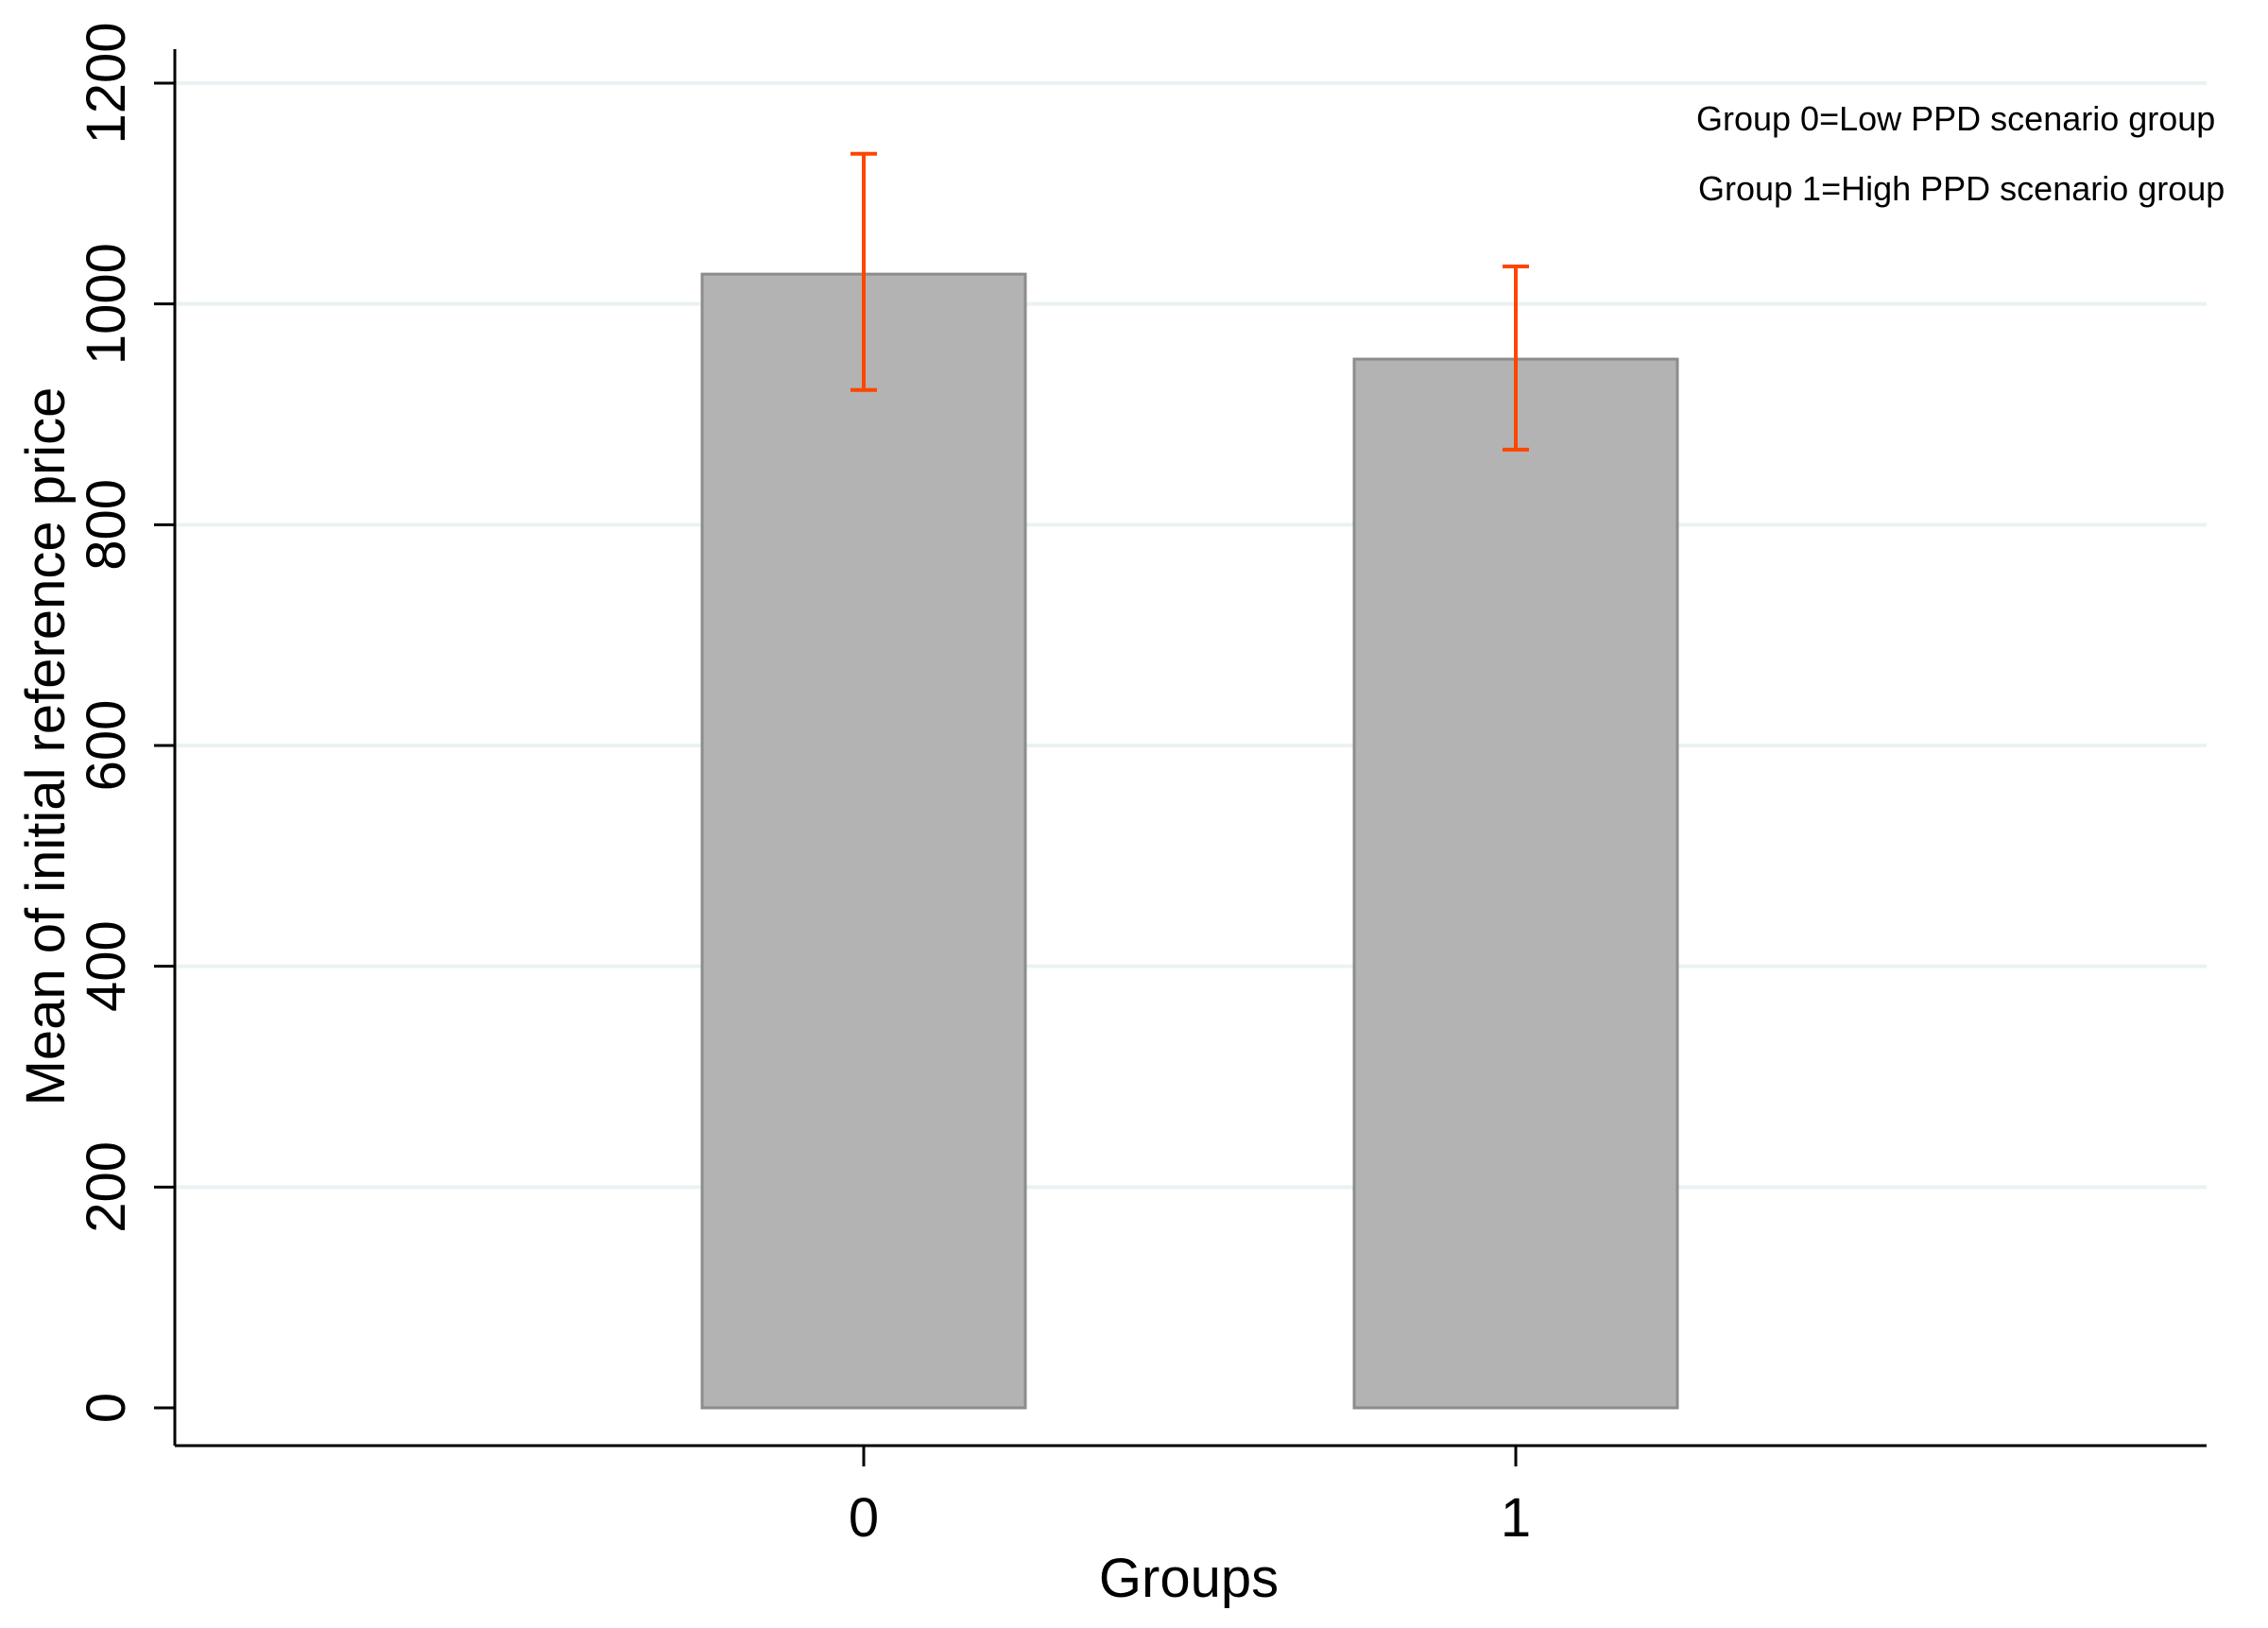 The width and height of the screenshot is (2268, 1628). What do you see at coordinates (46, 747) in the screenshot?
I see `y-axis-title: Mean of initial reference price` at bounding box center [46, 747].